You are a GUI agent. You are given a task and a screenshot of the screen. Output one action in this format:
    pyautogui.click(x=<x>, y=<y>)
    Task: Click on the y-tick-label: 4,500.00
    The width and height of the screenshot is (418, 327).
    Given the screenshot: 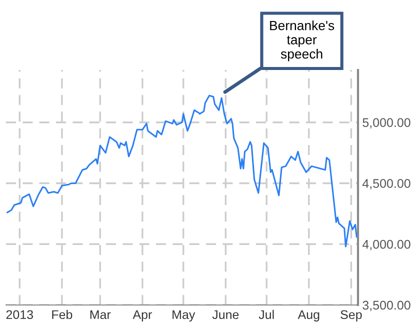 What is the action you would take?
    pyautogui.click(x=386, y=184)
    